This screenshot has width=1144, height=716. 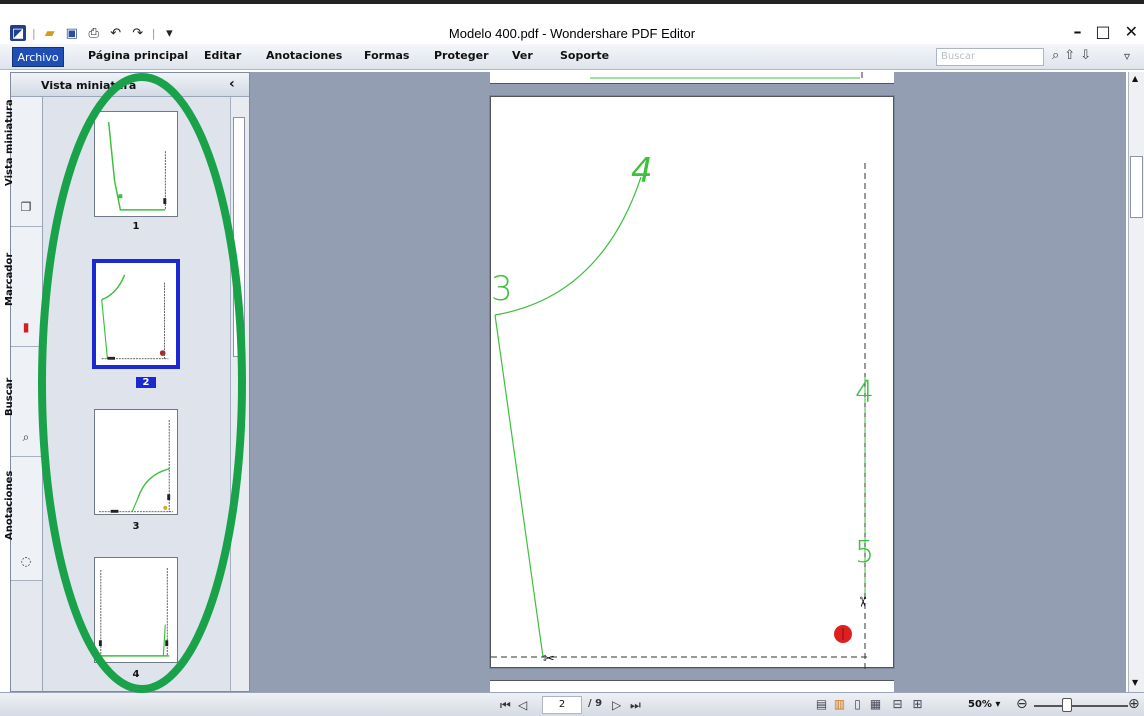 I want to click on panel-header: Vista miniatura ‹, so click(x=130, y=85).